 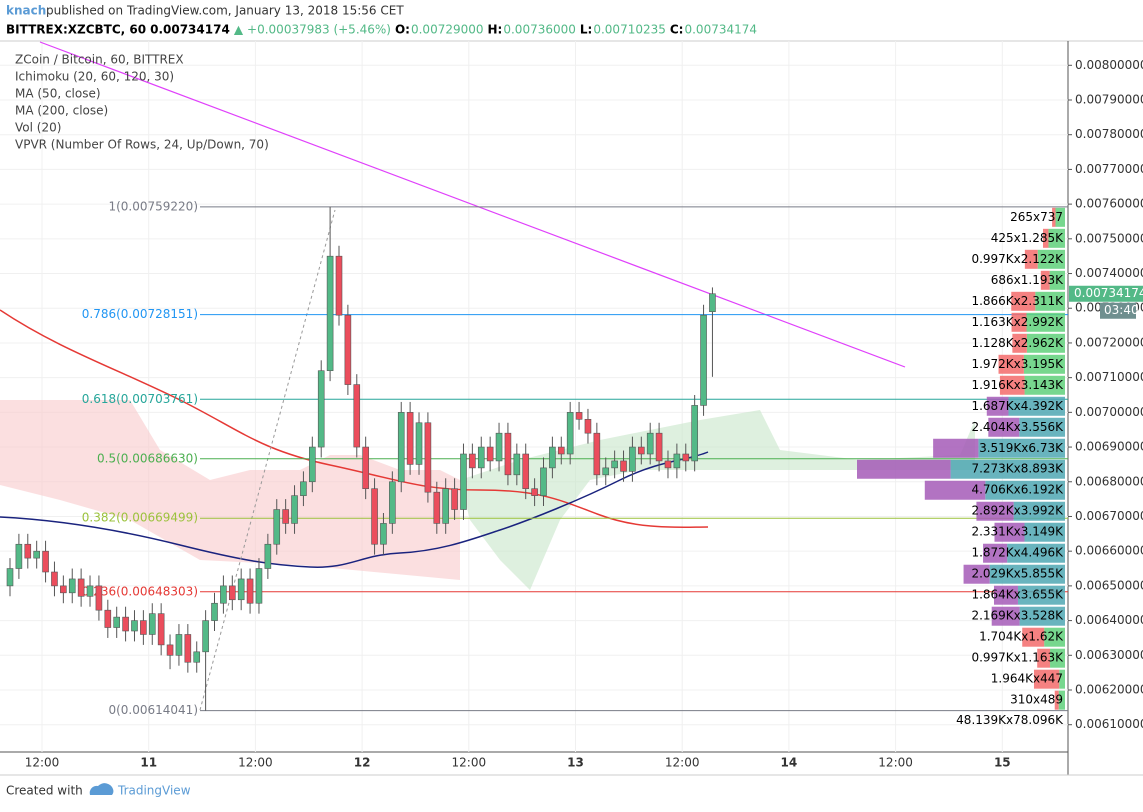 What do you see at coordinates (1109, 481) in the screenshot?
I see `y-tick-label: 0.00680000` at bounding box center [1109, 481].